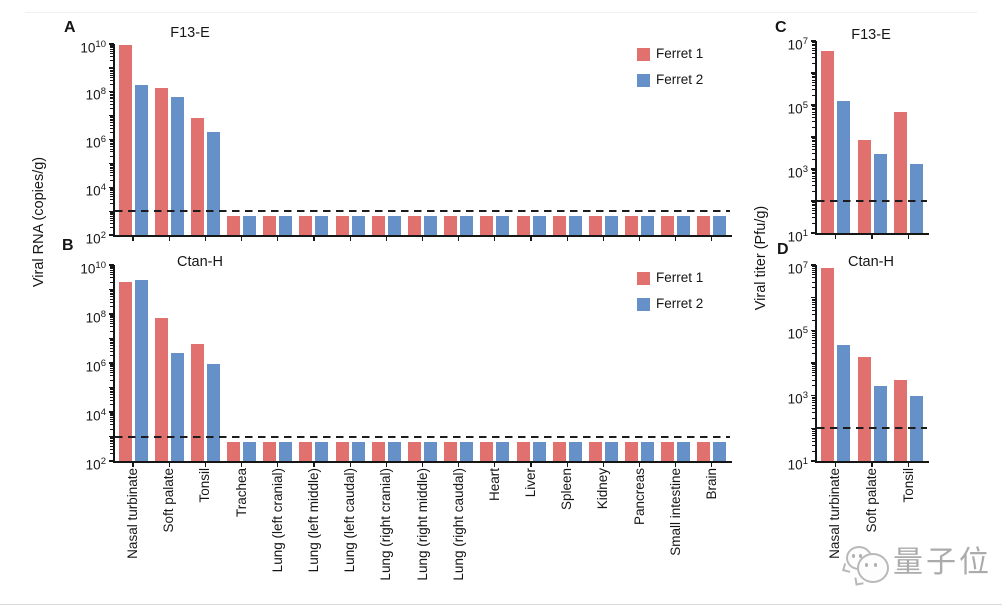 The height and width of the screenshot is (608, 1002). I want to click on panel-letter: D, so click(783, 249).